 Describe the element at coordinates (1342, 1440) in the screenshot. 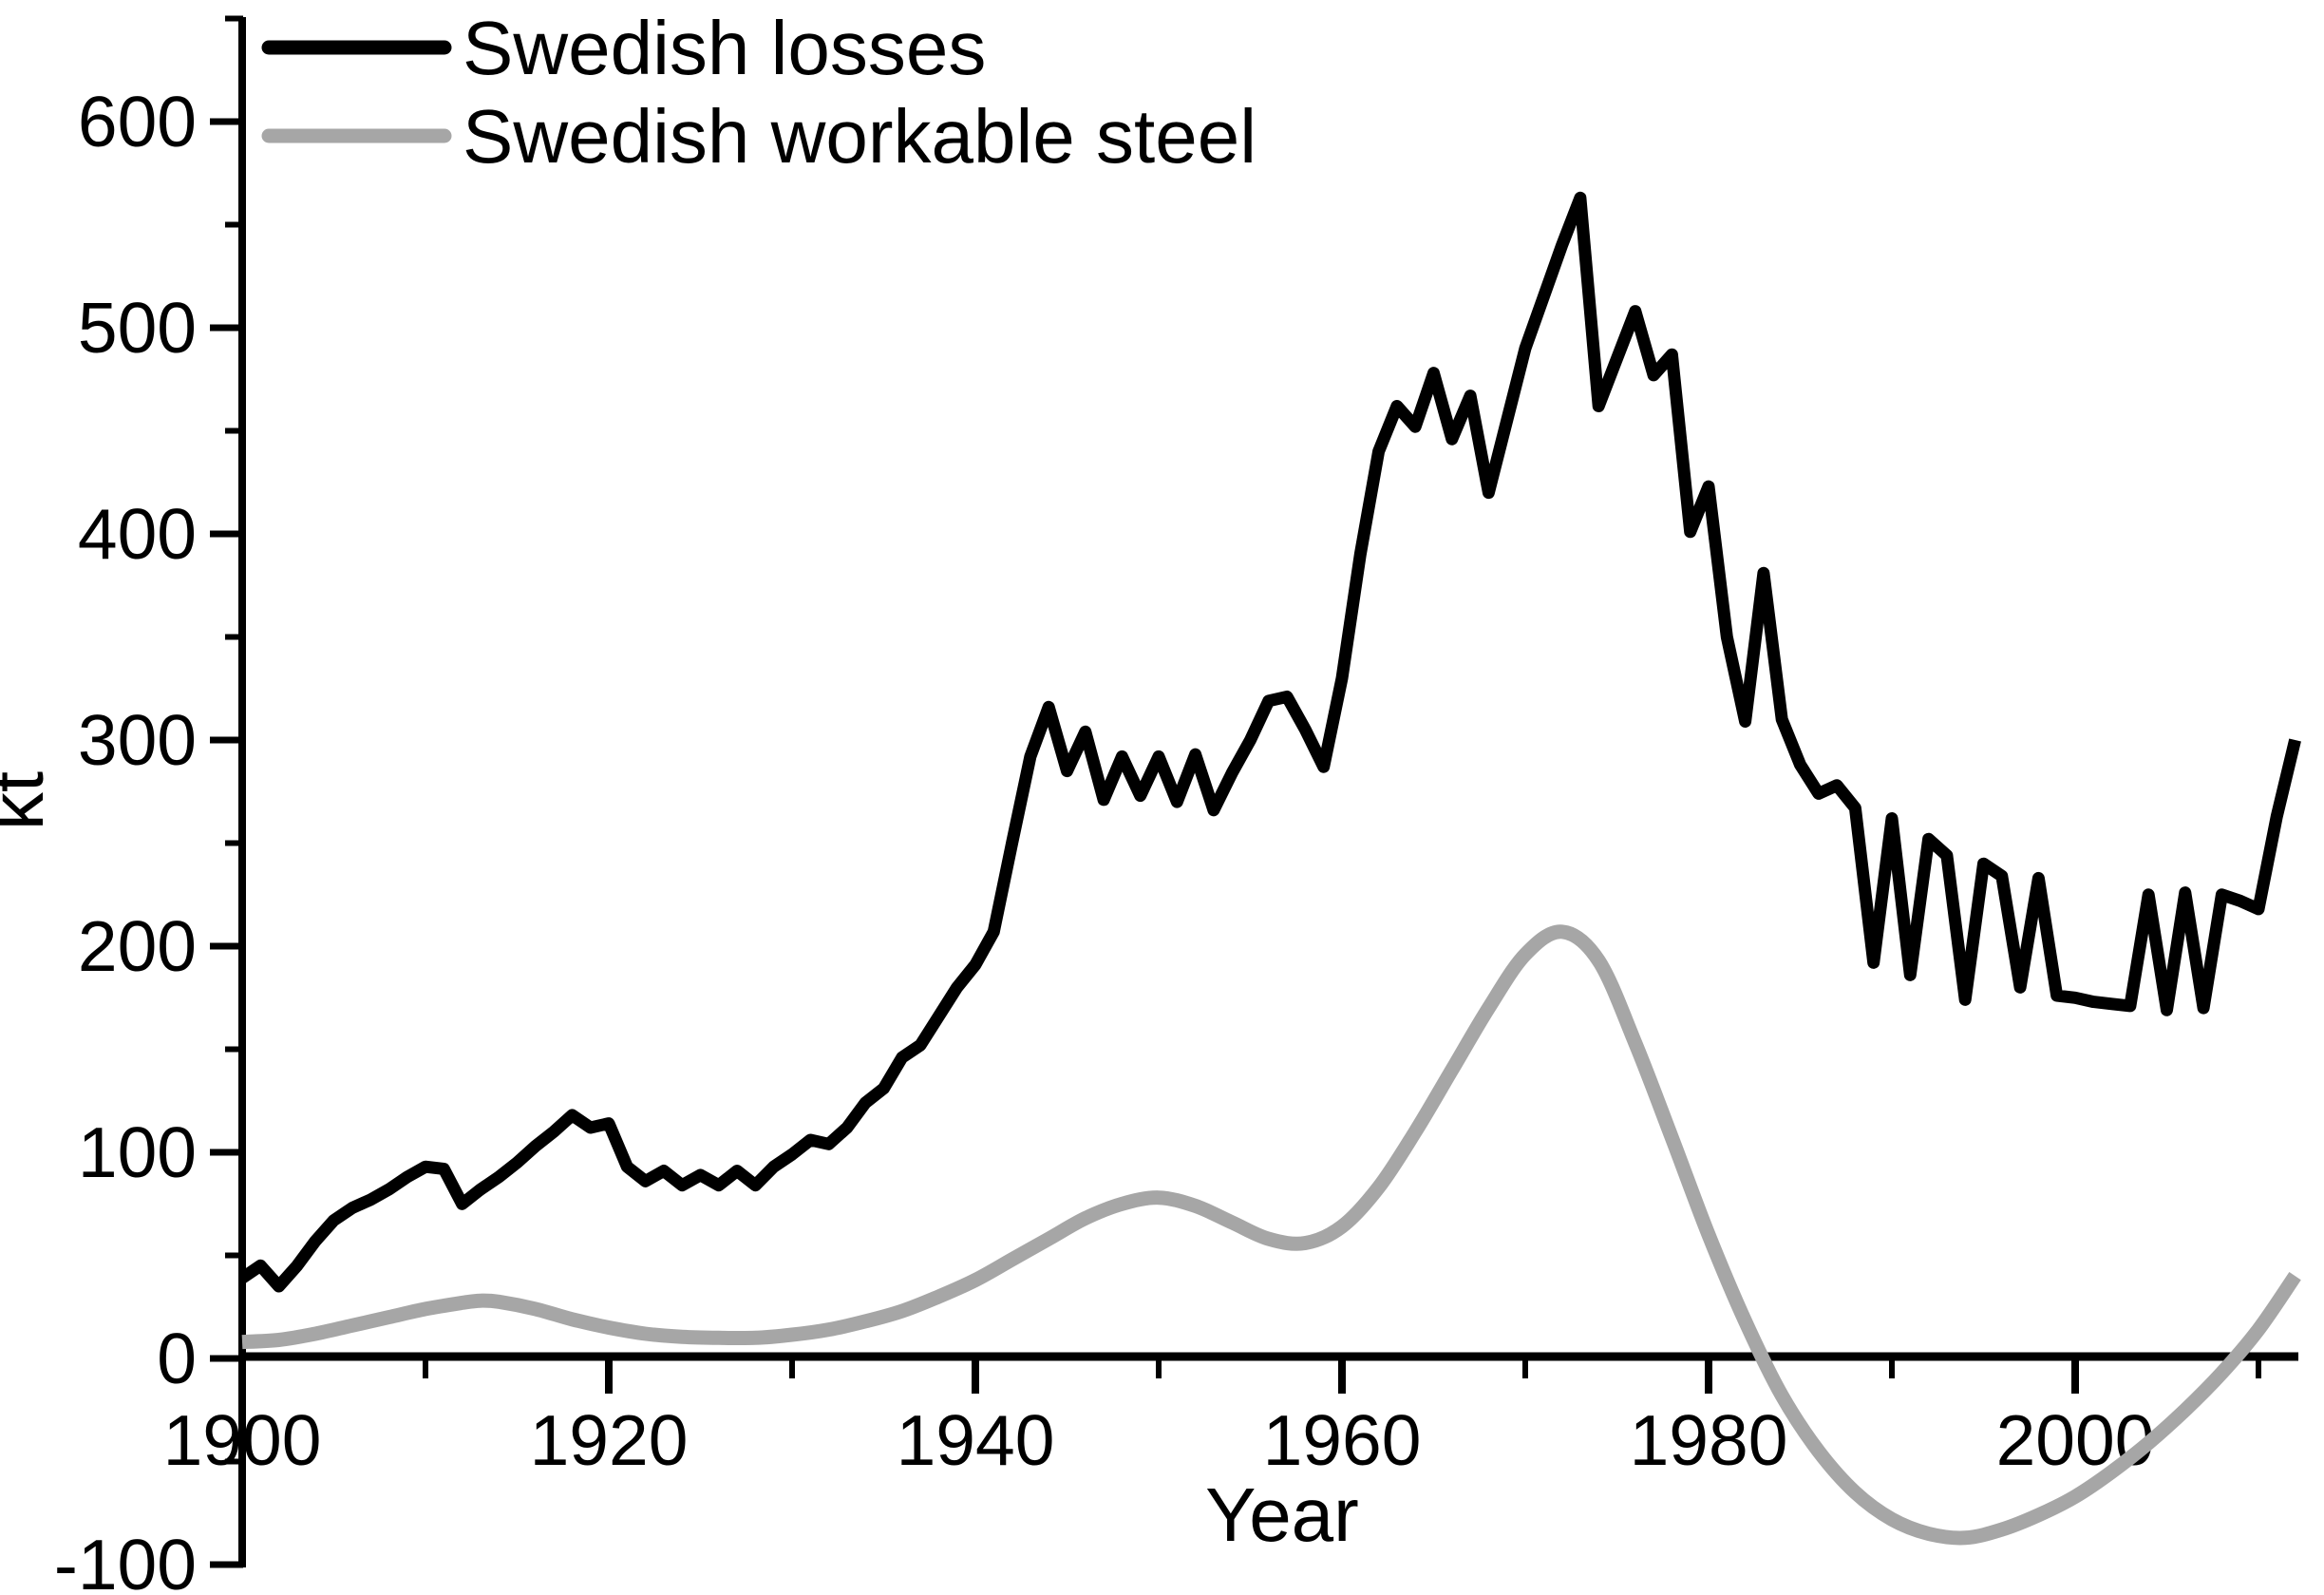

I see `x-tick-label: 1960` at that location.